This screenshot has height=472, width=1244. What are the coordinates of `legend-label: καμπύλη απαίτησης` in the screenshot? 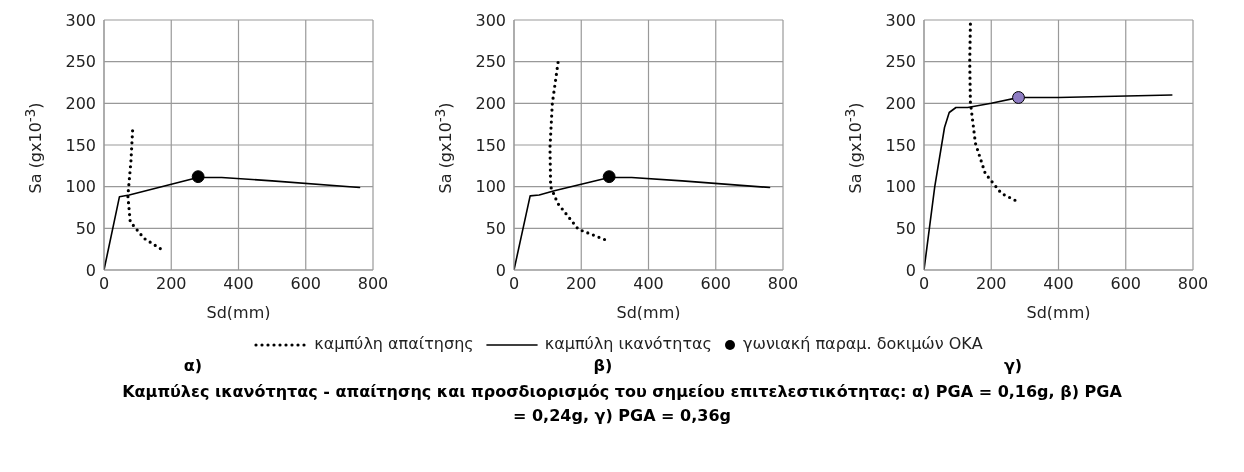 It's located at (393, 343).